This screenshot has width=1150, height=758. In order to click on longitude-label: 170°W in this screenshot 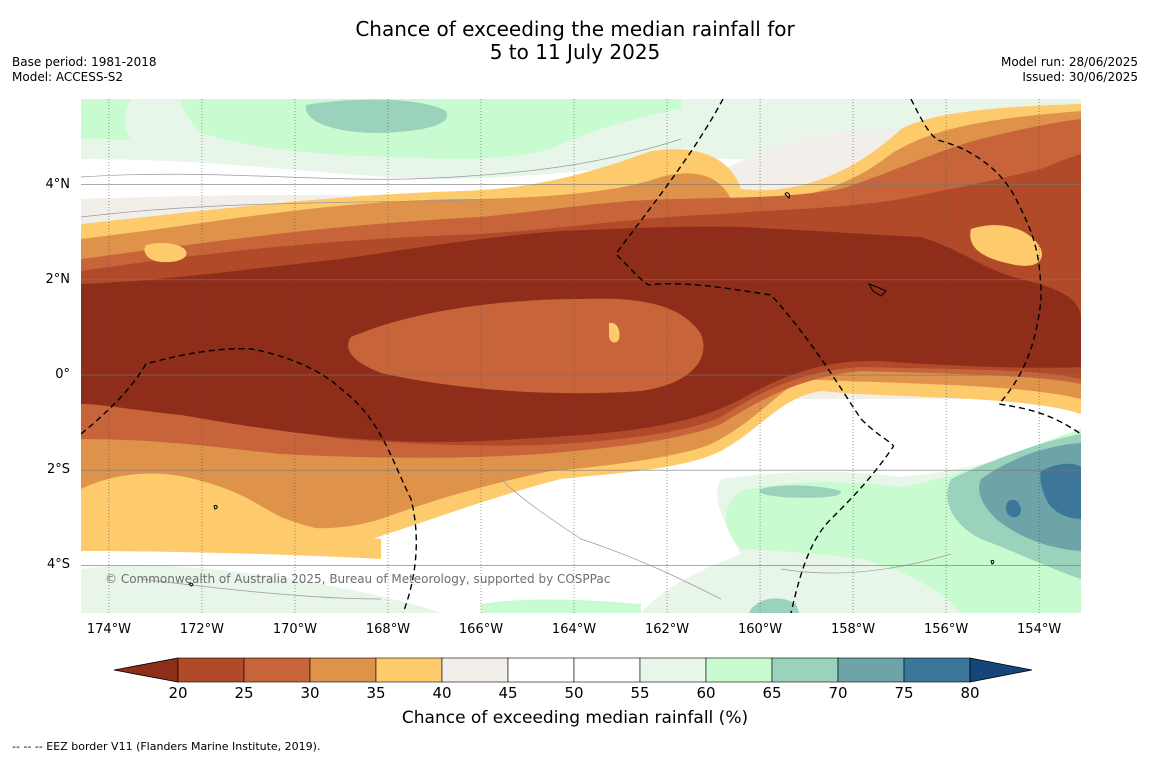, I will do `click(295, 629)`.